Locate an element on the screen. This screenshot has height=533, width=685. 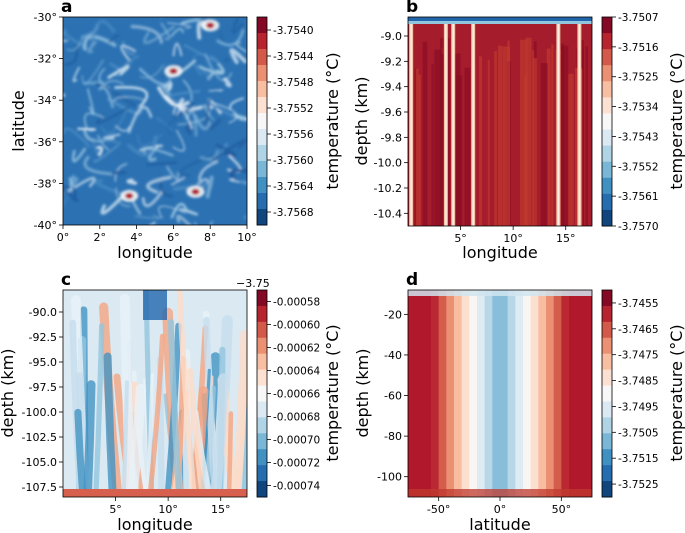
x-axis-label-a: longitude is located at coordinates (154, 252).